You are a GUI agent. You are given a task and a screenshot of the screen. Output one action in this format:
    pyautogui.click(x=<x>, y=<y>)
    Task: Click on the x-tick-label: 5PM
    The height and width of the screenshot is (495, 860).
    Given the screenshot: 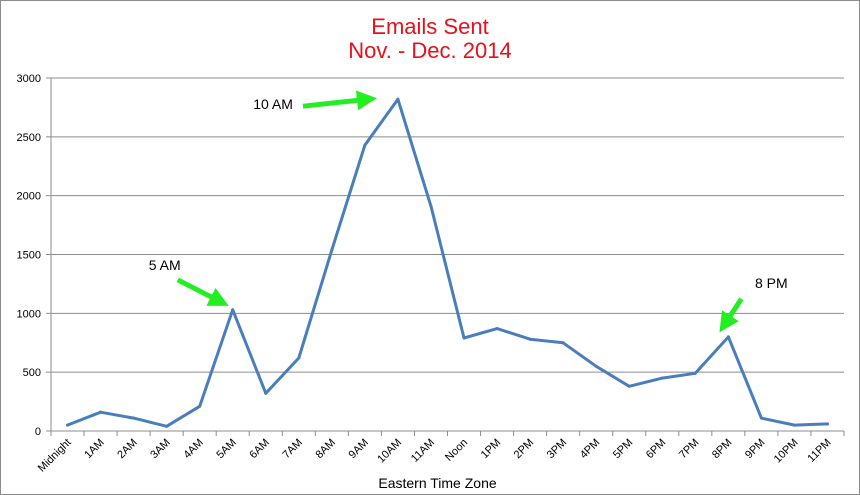 What is the action you would take?
    pyautogui.click(x=623, y=449)
    